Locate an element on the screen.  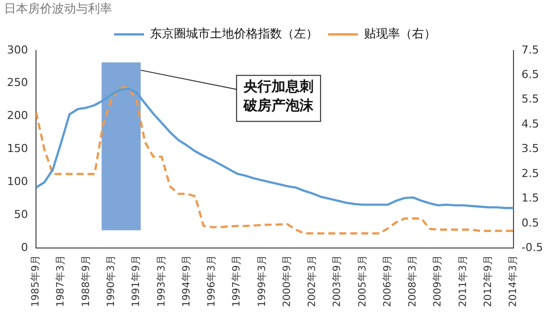
y-tick-label: 0 is located at coordinates (24, 247).